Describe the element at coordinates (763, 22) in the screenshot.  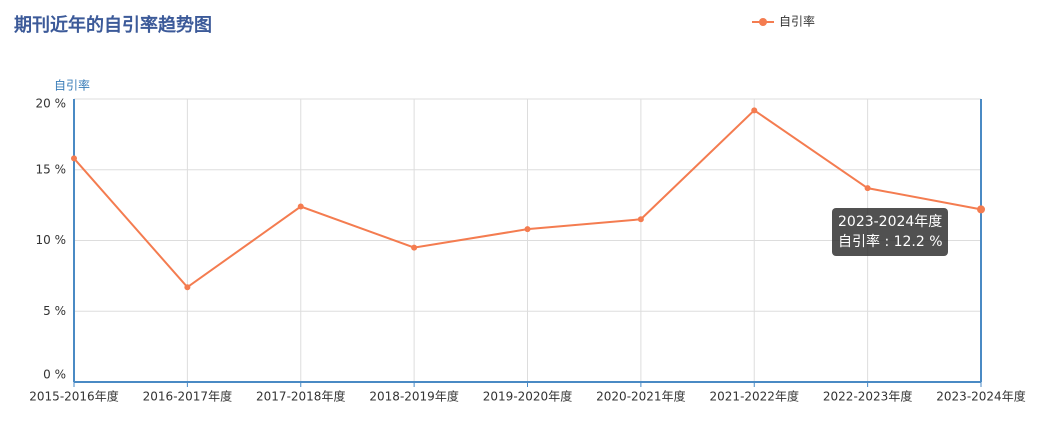
I see `legend-marker` at that location.